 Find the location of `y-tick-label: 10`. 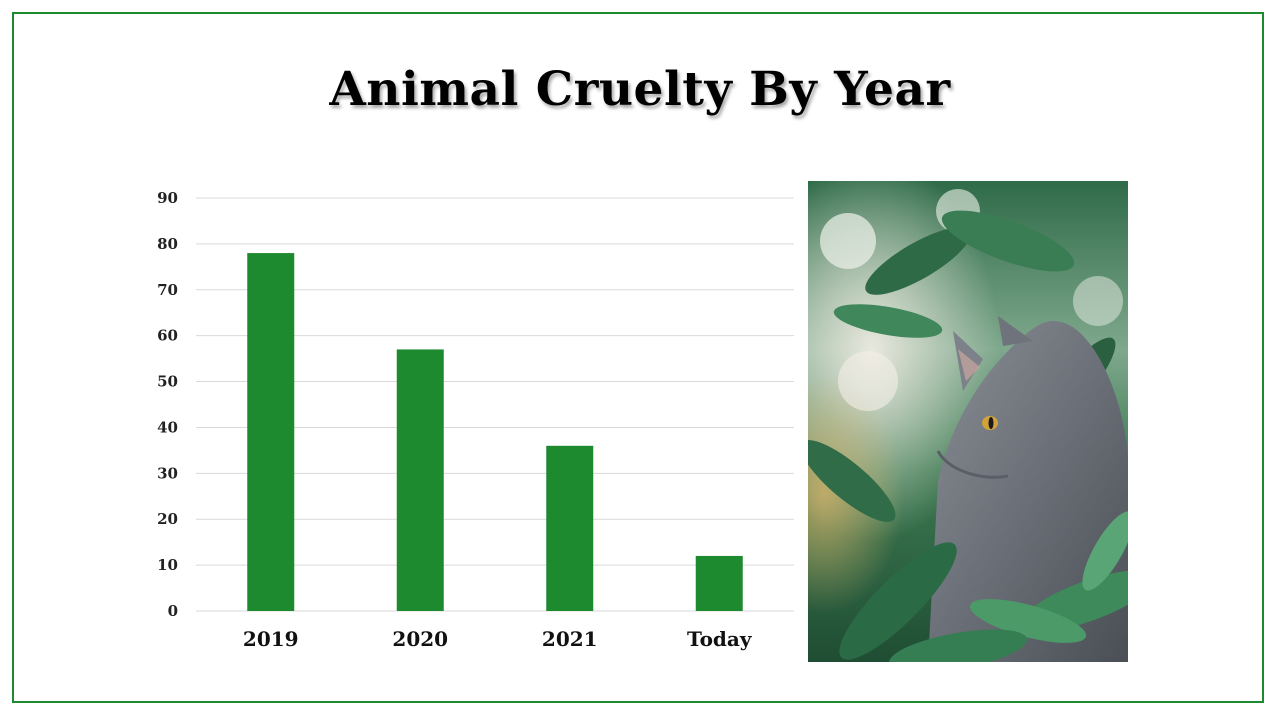

y-tick-label: 10 is located at coordinates (167, 565).